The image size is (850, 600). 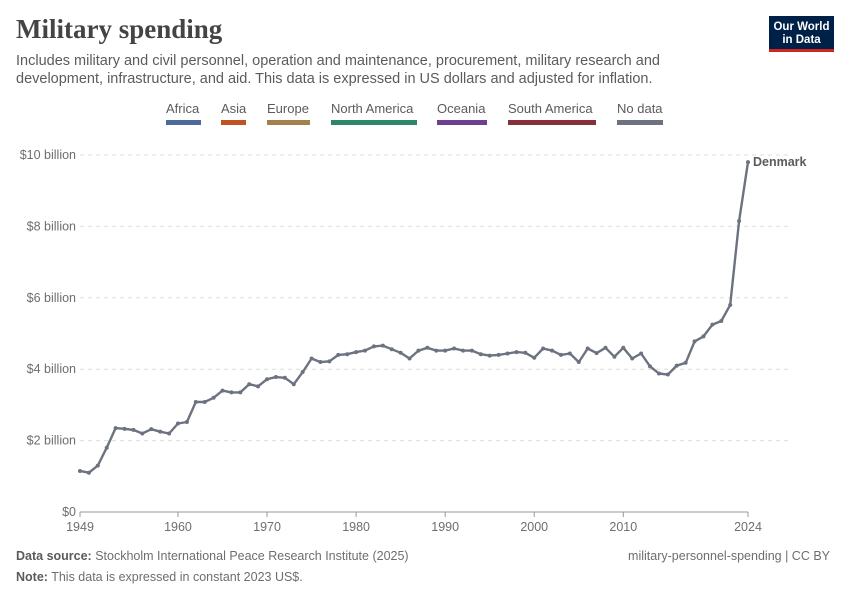 I want to click on legend-label: No data, so click(x=640, y=108).